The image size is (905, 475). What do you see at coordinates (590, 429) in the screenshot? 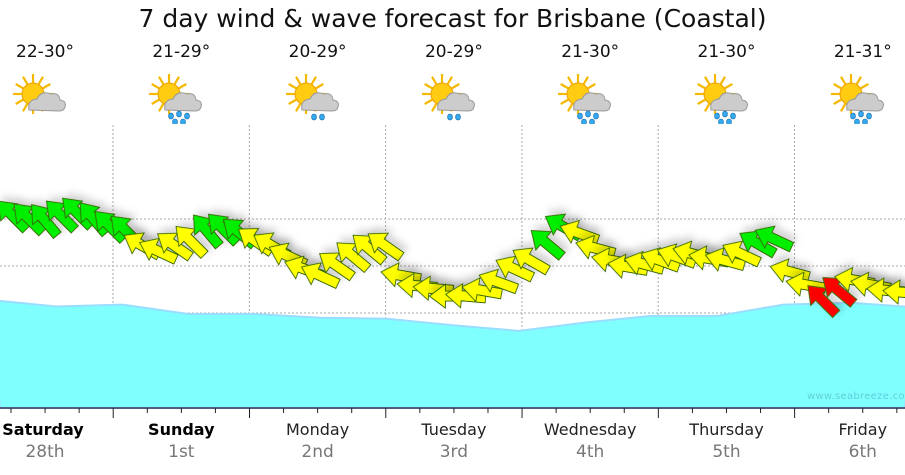
I see `day-label: Wednesday` at bounding box center [590, 429].